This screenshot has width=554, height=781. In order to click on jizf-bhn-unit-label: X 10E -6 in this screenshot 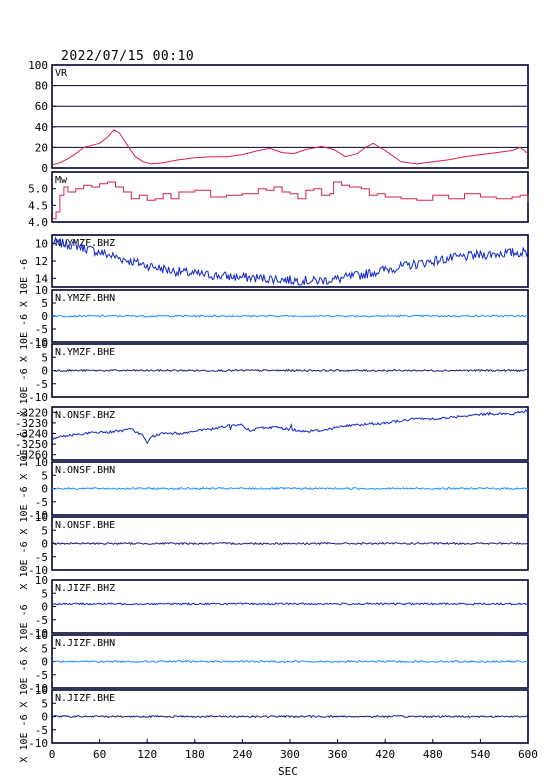, I will do `click(24, 683)`.